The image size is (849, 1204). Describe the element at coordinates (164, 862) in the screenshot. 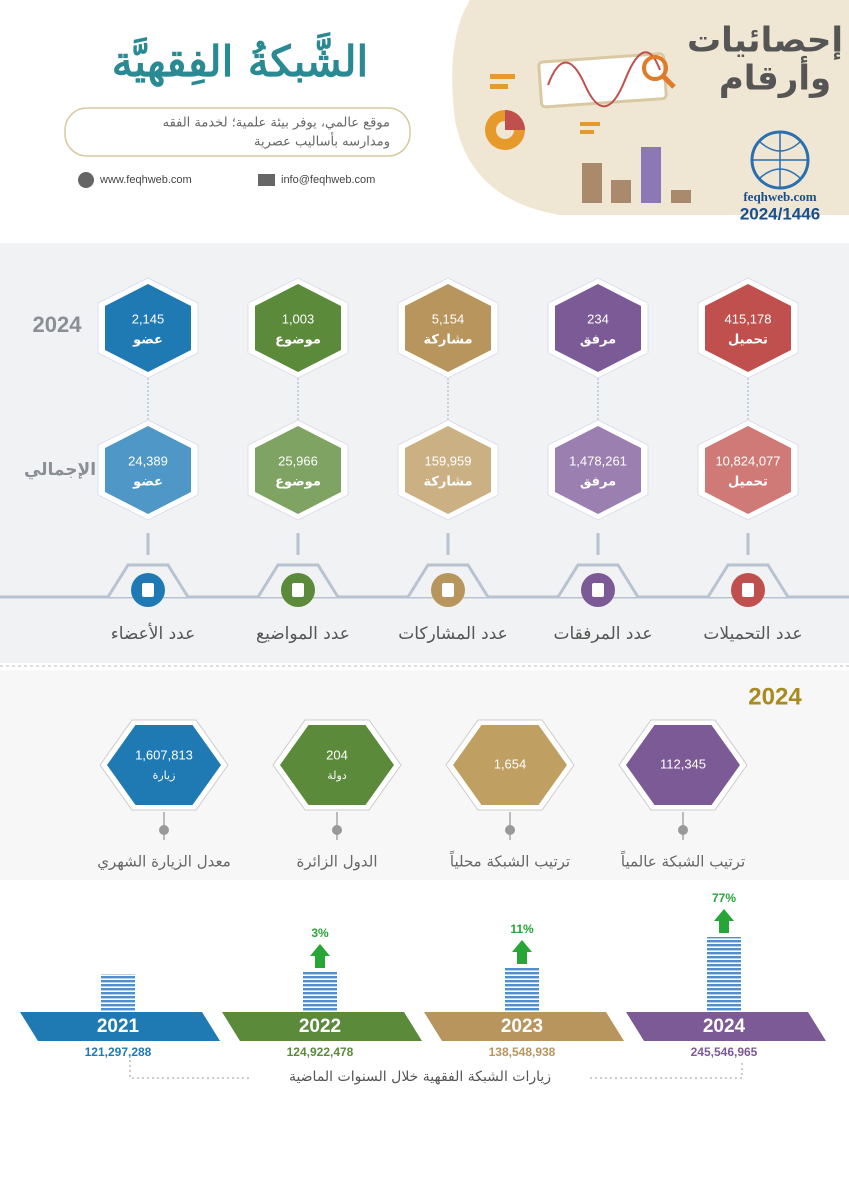

I see `rank-label: معدل الزيارة الشهري` at that location.